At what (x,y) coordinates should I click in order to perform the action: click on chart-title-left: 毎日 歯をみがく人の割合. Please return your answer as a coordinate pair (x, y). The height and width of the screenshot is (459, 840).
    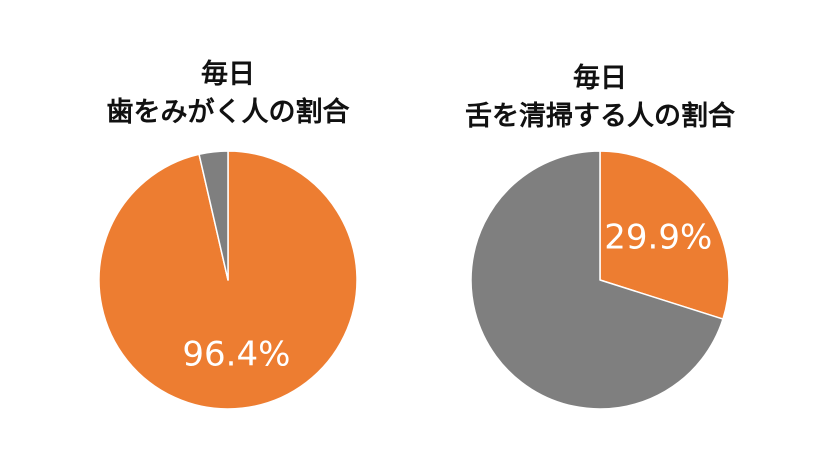
    Looking at the image, I should click on (228, 94).